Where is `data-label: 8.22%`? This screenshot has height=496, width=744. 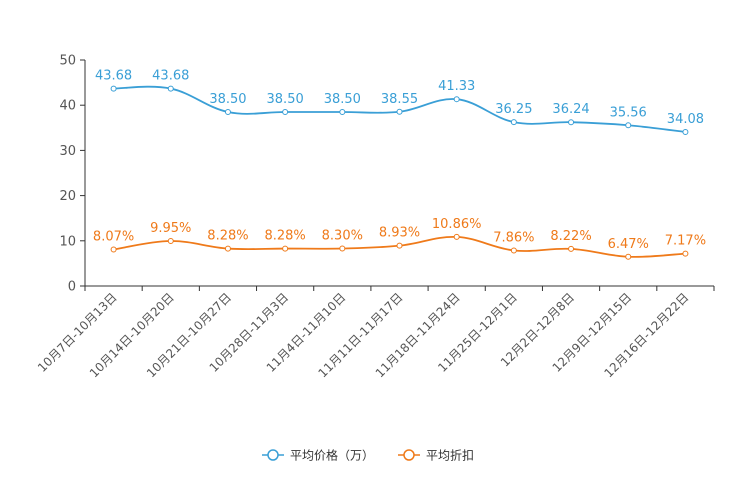
data-label: 8.22% is located at coordinates (570, 236).